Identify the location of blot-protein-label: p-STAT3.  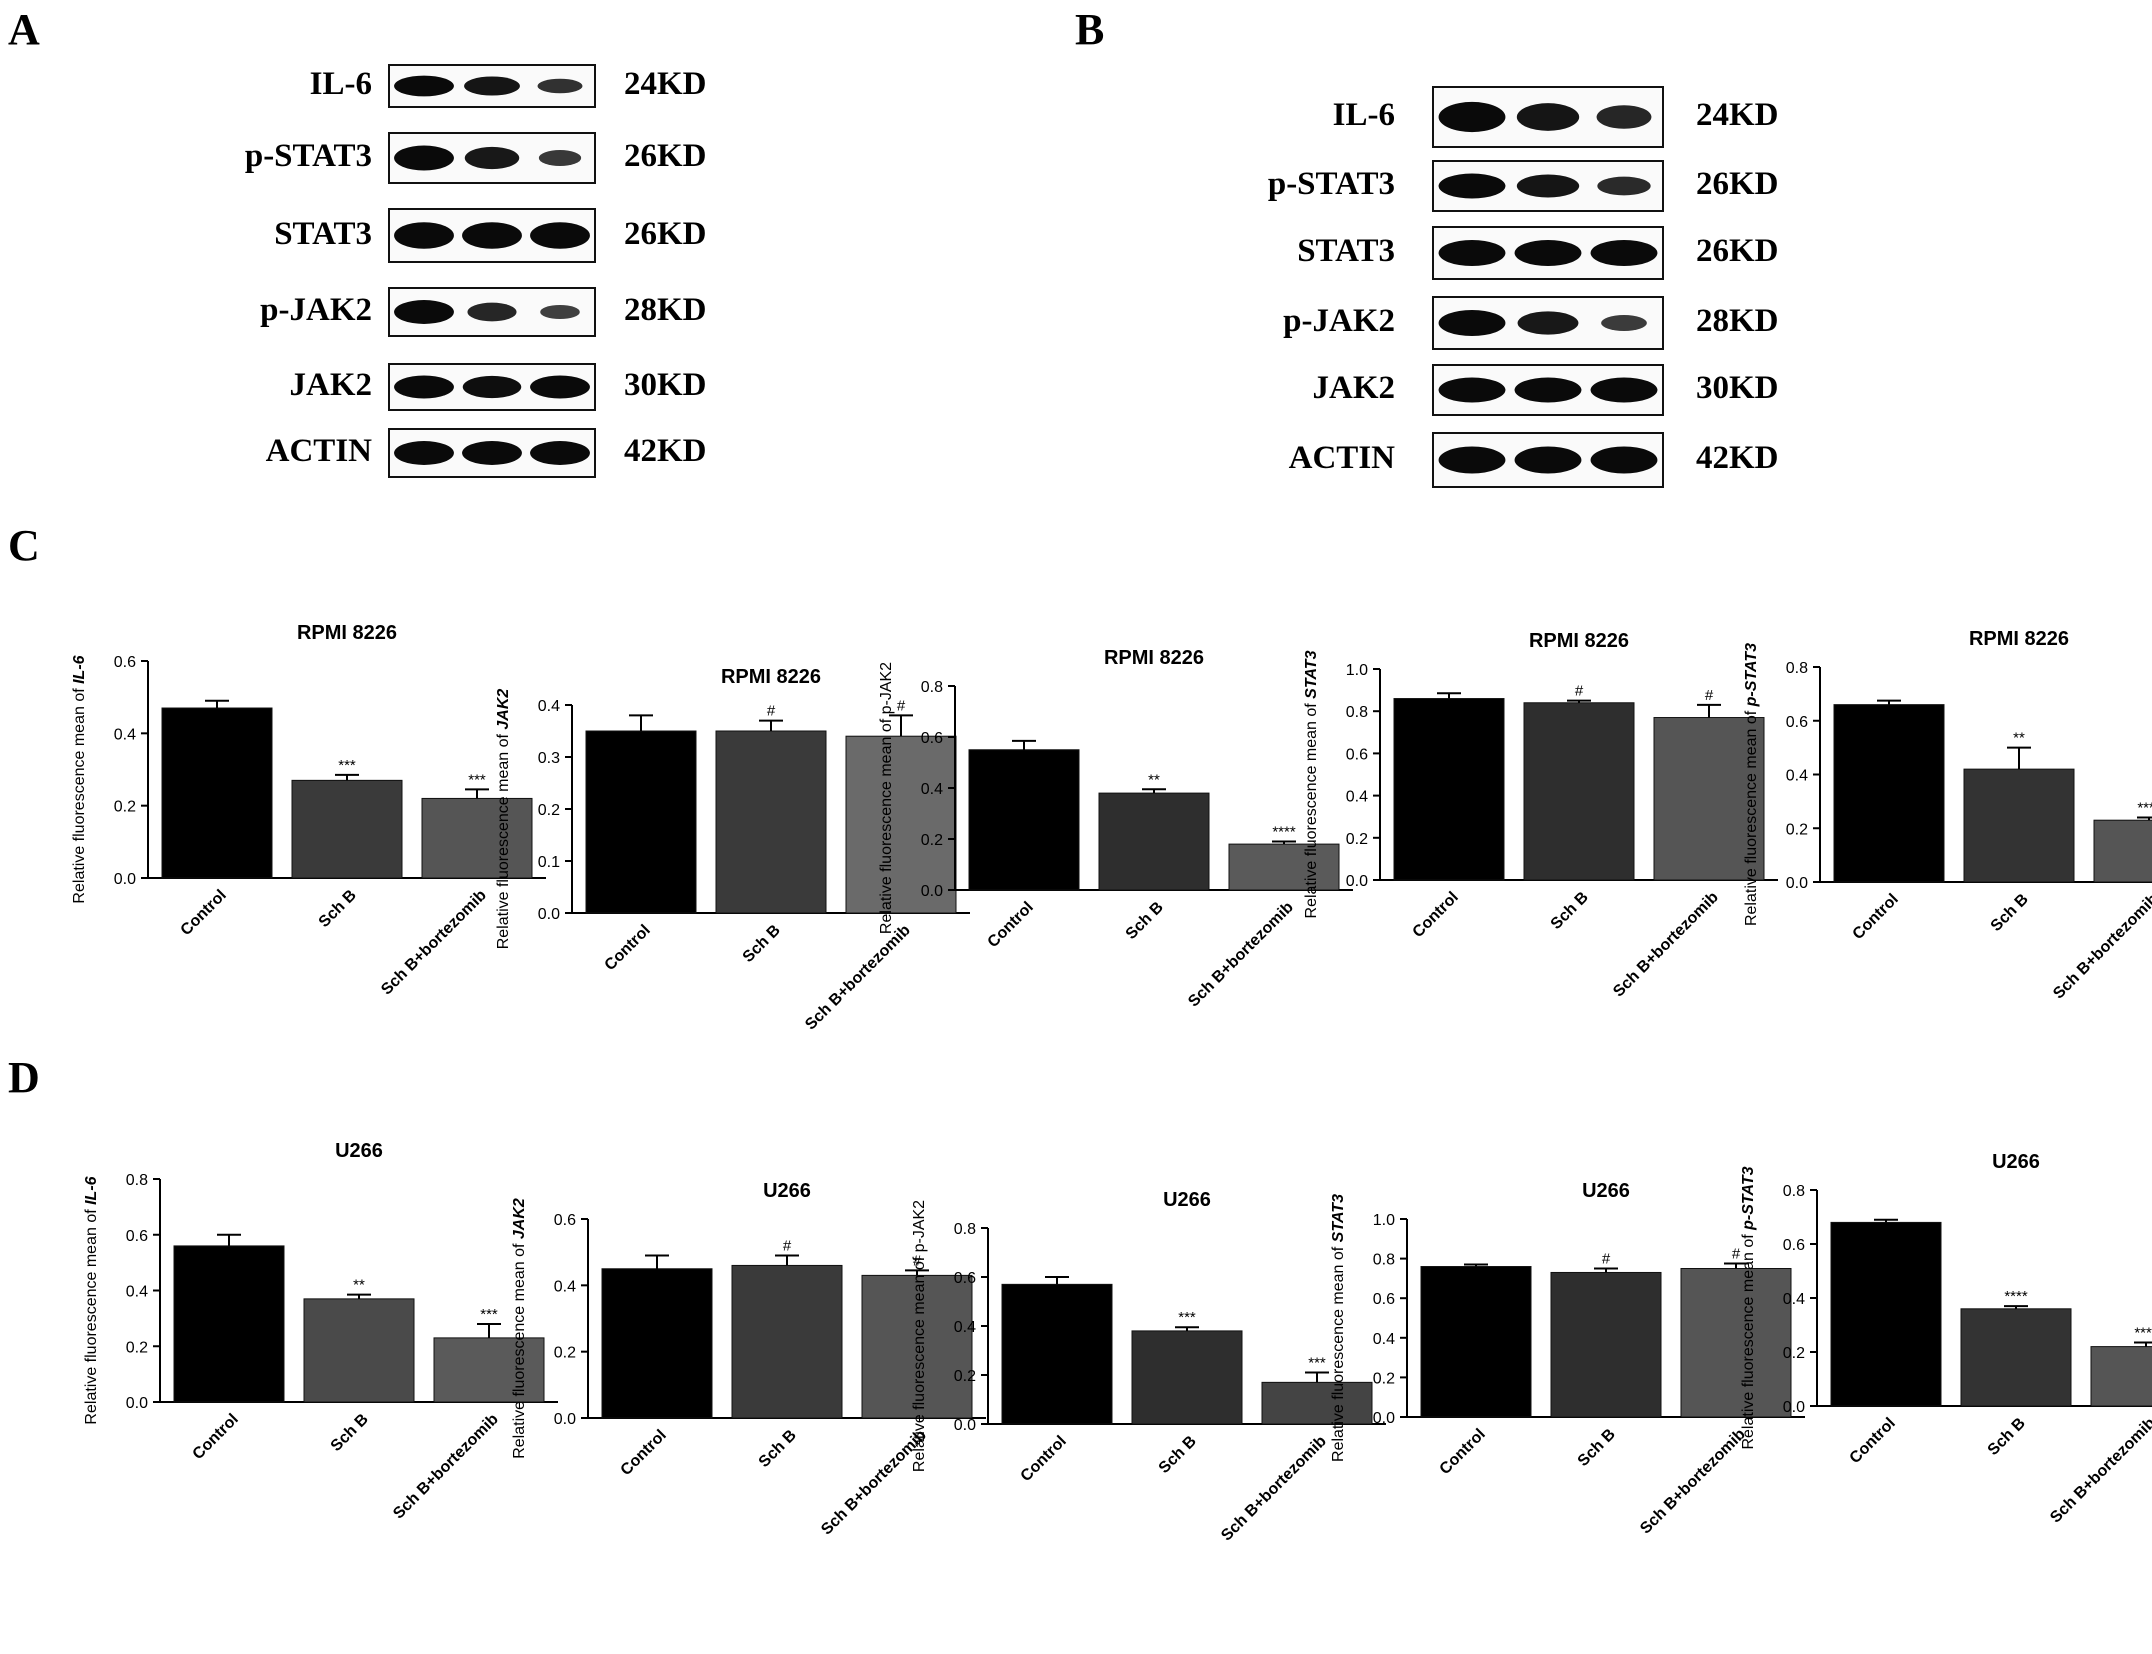
(308, 156).